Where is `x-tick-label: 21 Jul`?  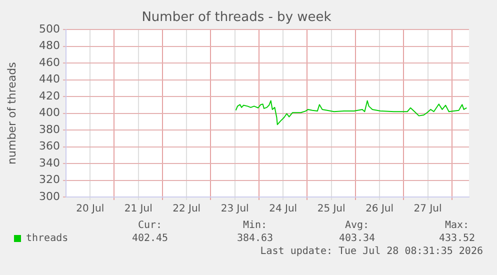
x-tick-label: 21 Jul is located at coordinates (138, 209).